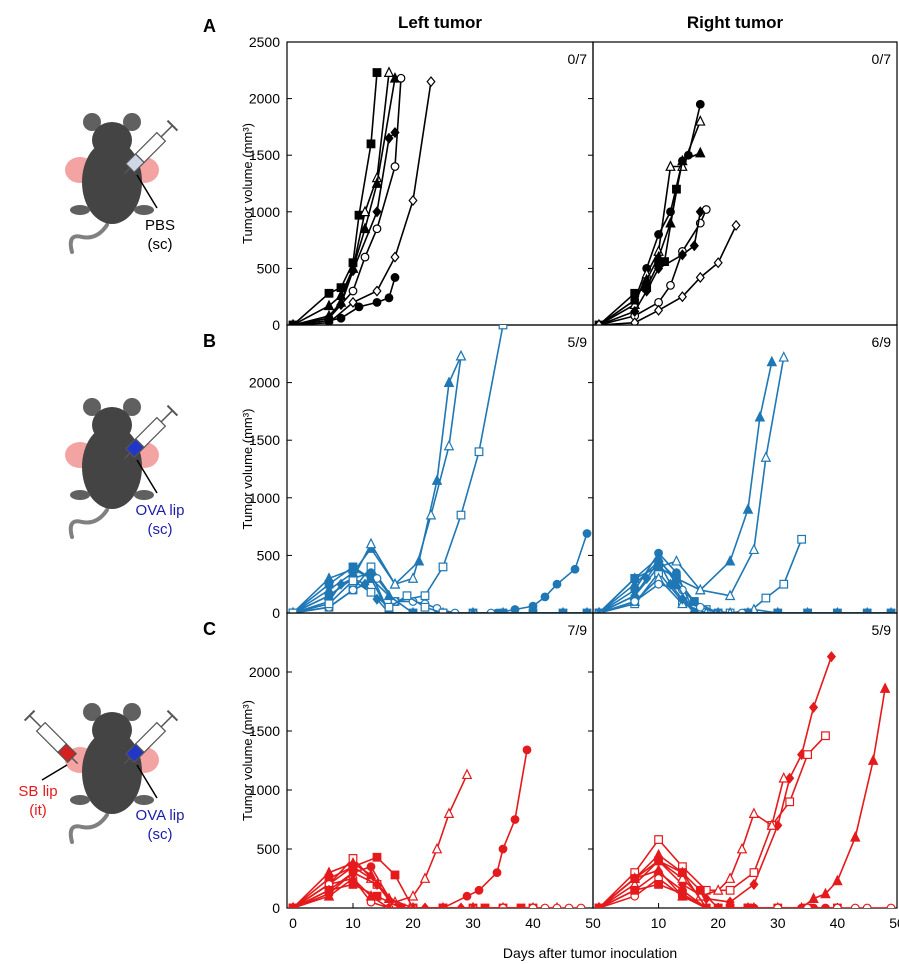 The height and width of the screenshot is (964, 899). Describe the element at coordinates (88, 523) in the screenshot. I see `mouse-tail` at that location.